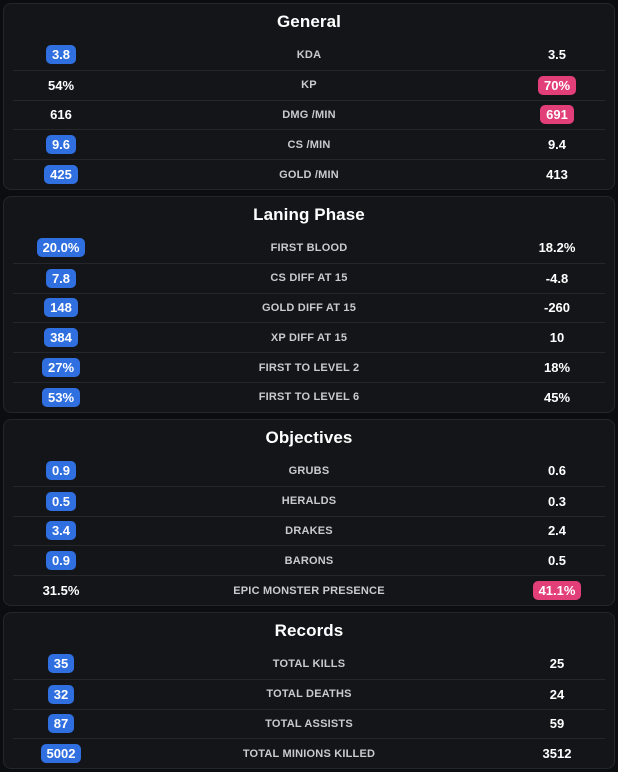  What do you see at coordinates (557, 694) in the screenshot?
I see `right-value: 24` at bounding box center [557, 694].